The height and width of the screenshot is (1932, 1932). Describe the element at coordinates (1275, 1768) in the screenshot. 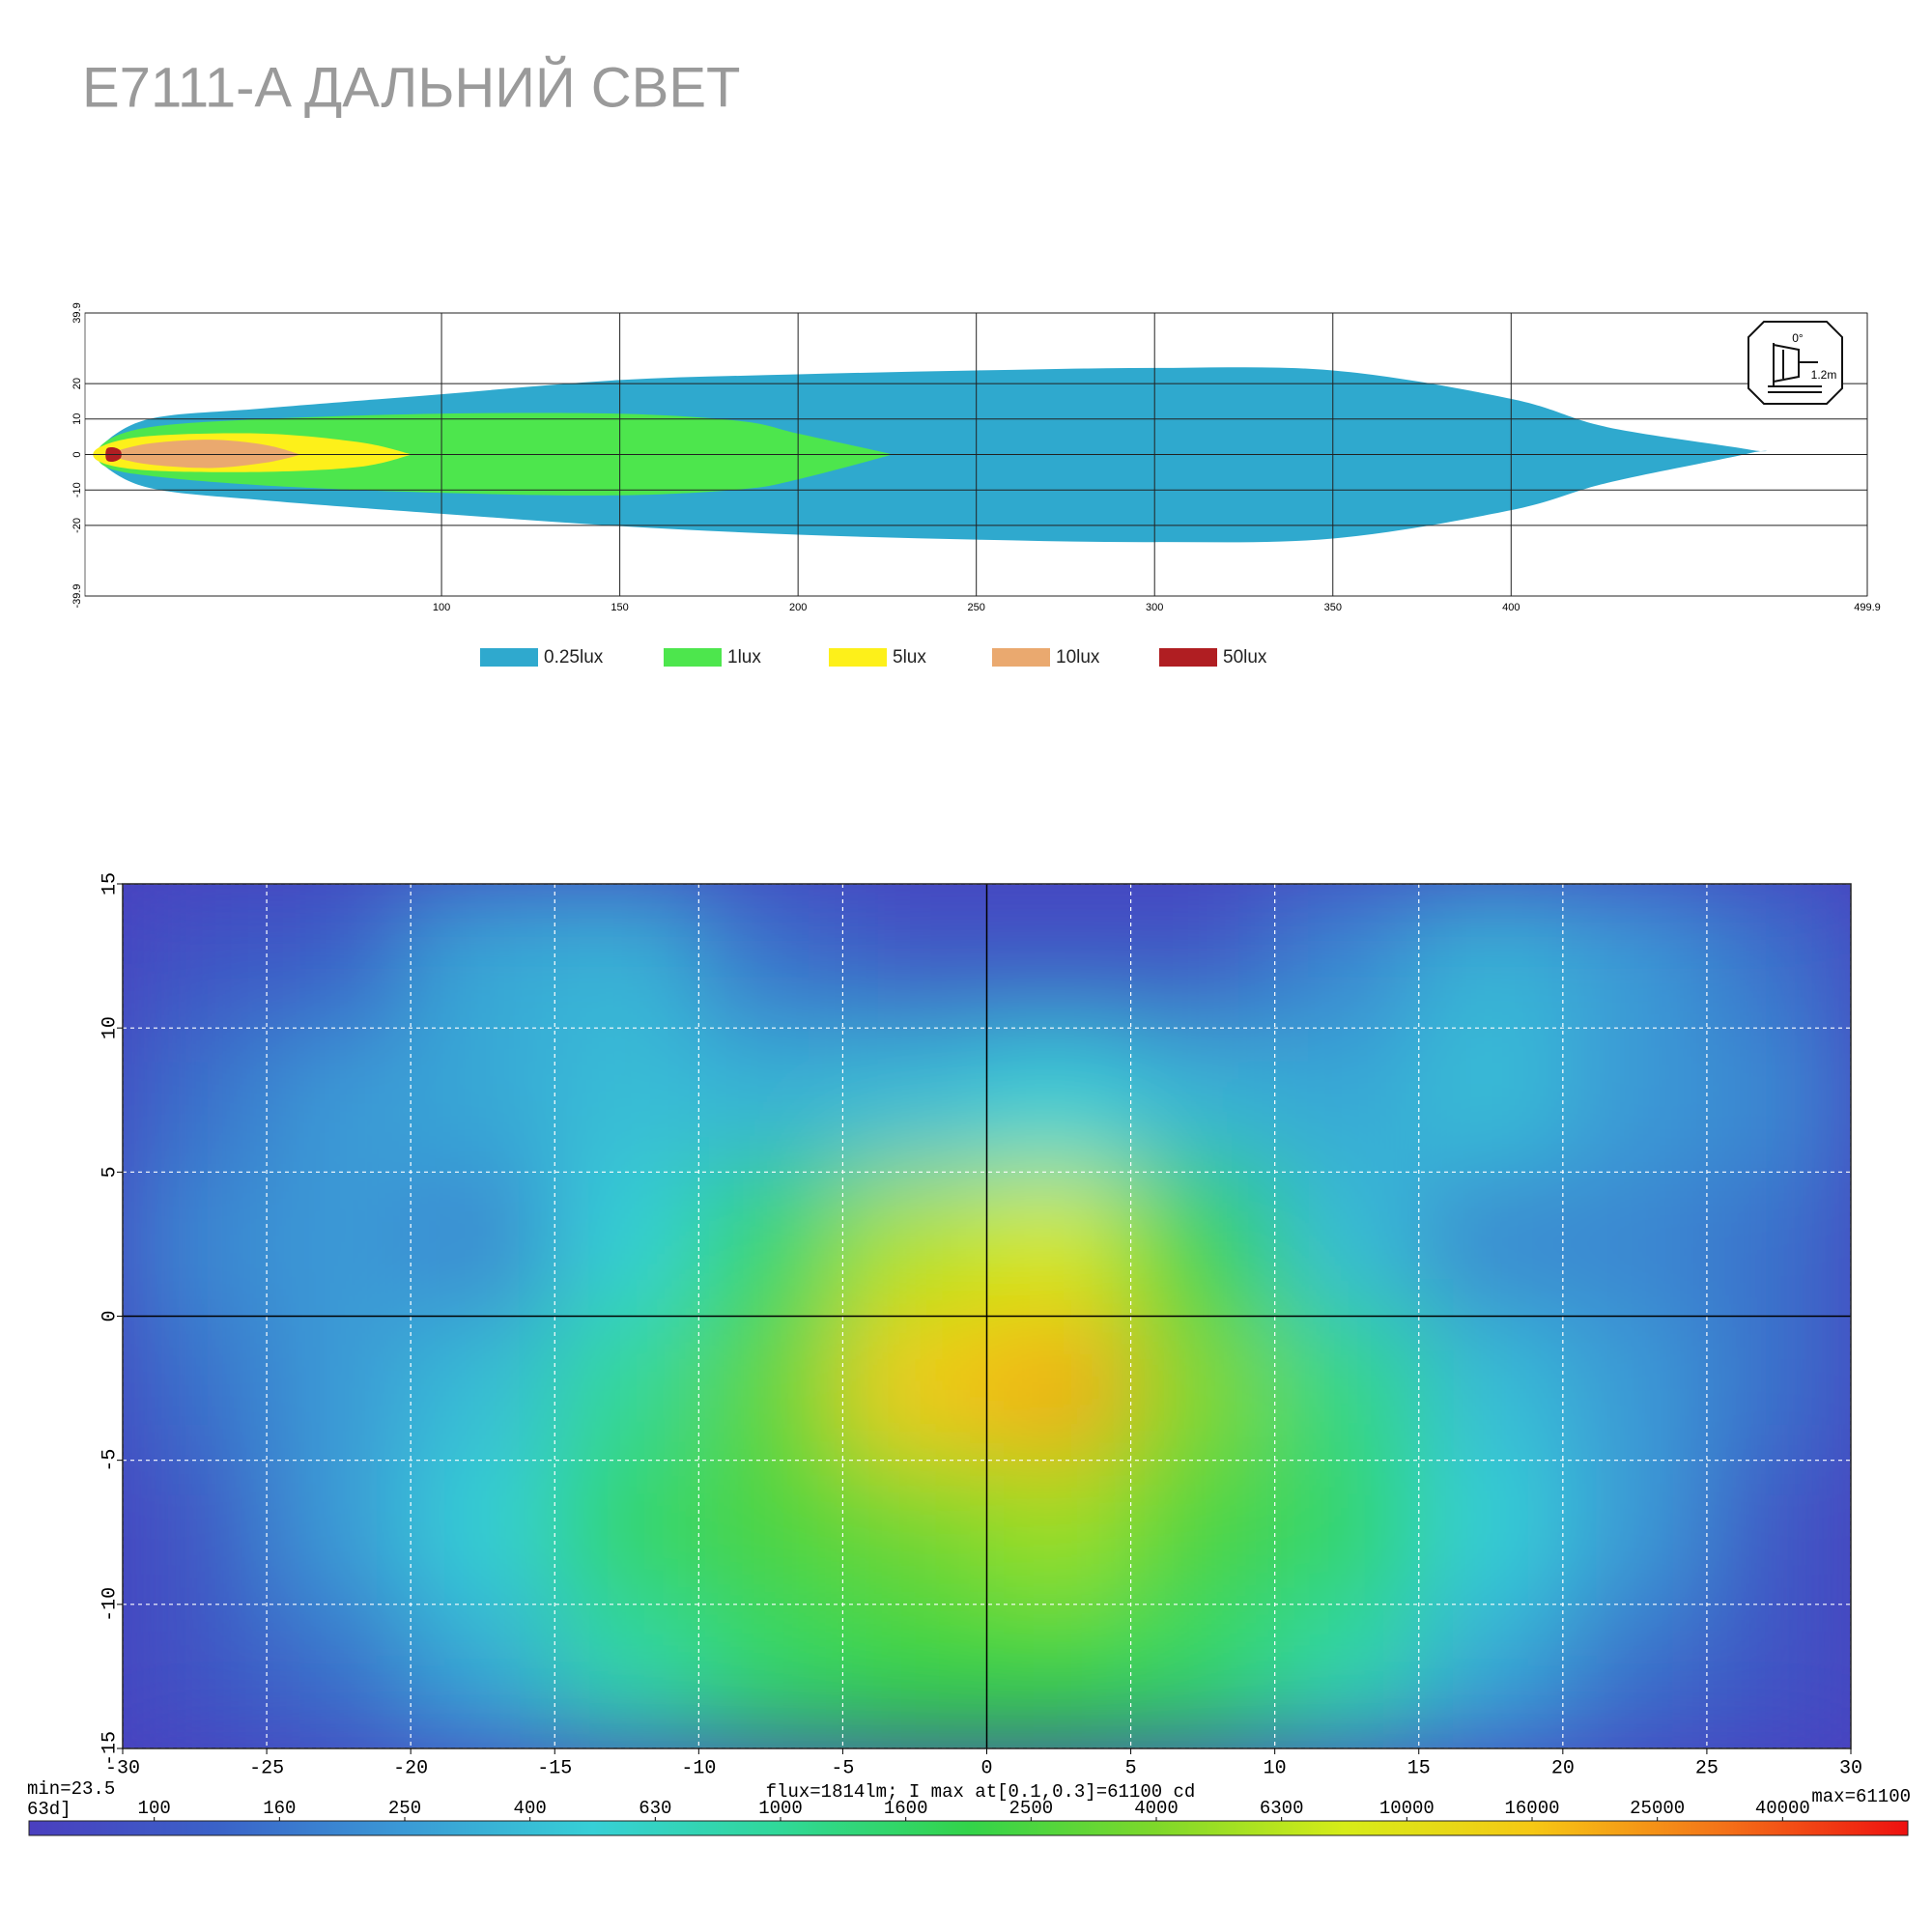

I see `x-tick-label: 10` at that location.